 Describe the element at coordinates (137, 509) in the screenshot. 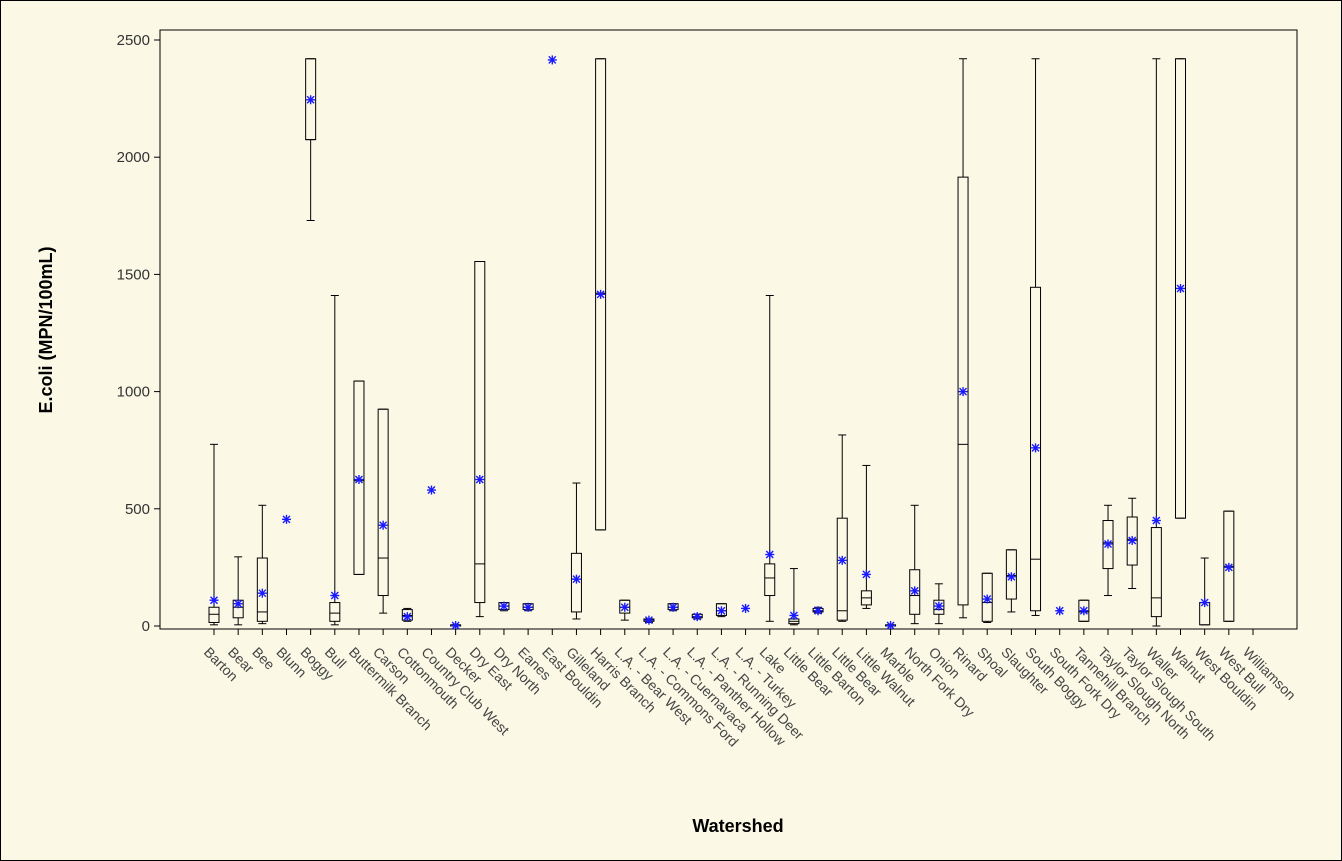

I see `y-tick-label: 500` at that location.